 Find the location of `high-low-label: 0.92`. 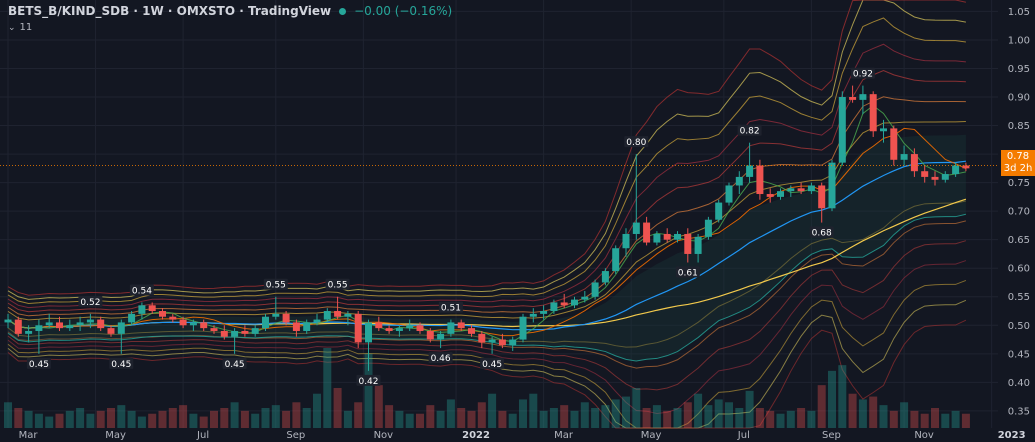

high-low-label: 0.92 is located at coordinates (863, 75).